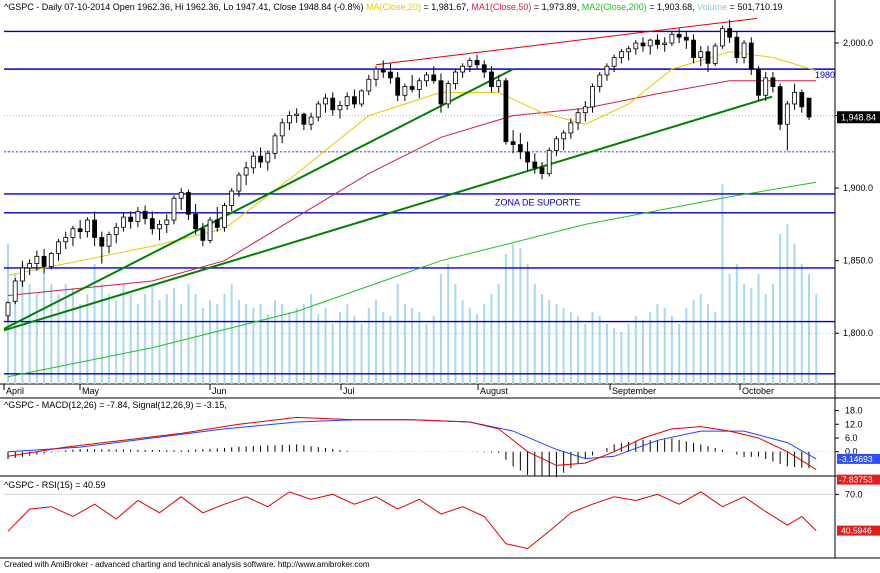  What do you see at coordinates (556, 7) in the screenshot?
I see `legend-ma50-value: = 1,973.89,` at bounding box center [556, 7].